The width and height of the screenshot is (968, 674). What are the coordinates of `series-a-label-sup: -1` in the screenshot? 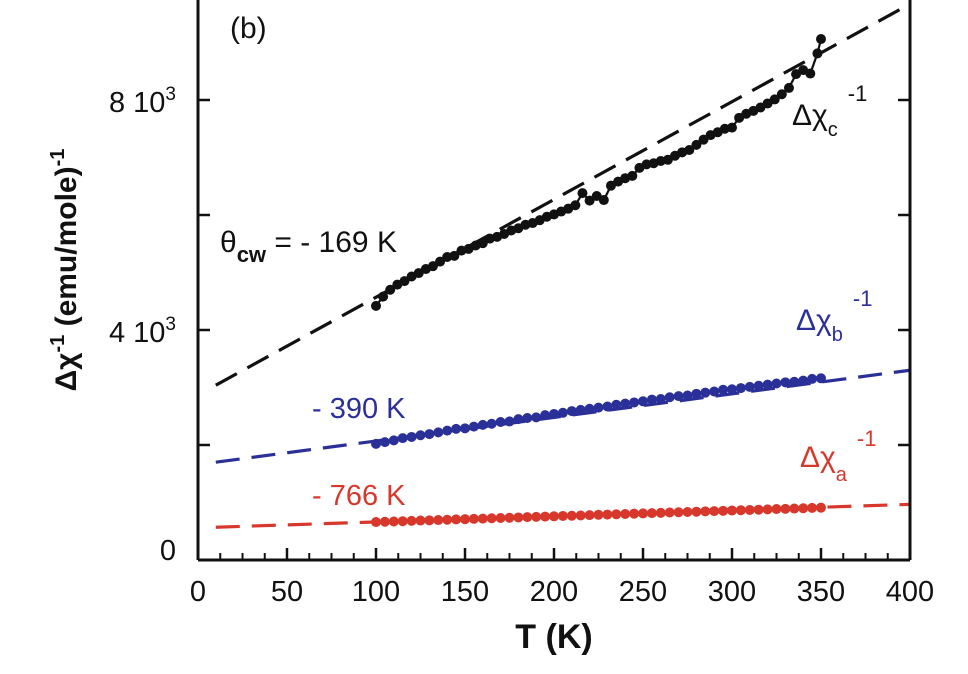 It's located at (867, 438).